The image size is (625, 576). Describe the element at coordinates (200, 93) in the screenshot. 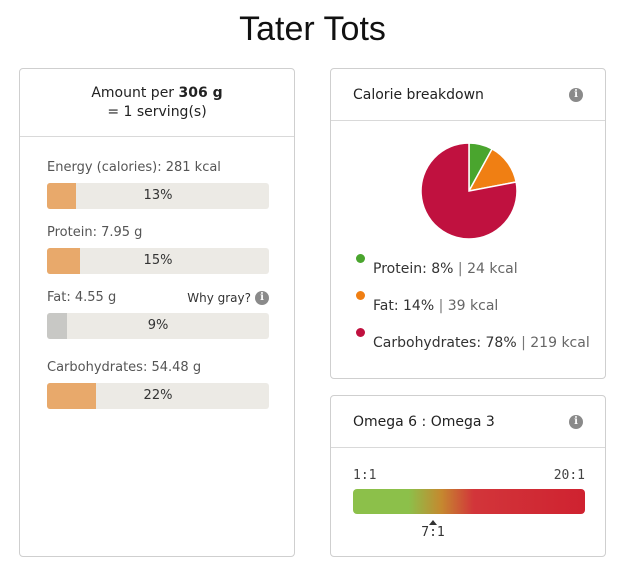

I see `amount-weight: 306 g` at that location.